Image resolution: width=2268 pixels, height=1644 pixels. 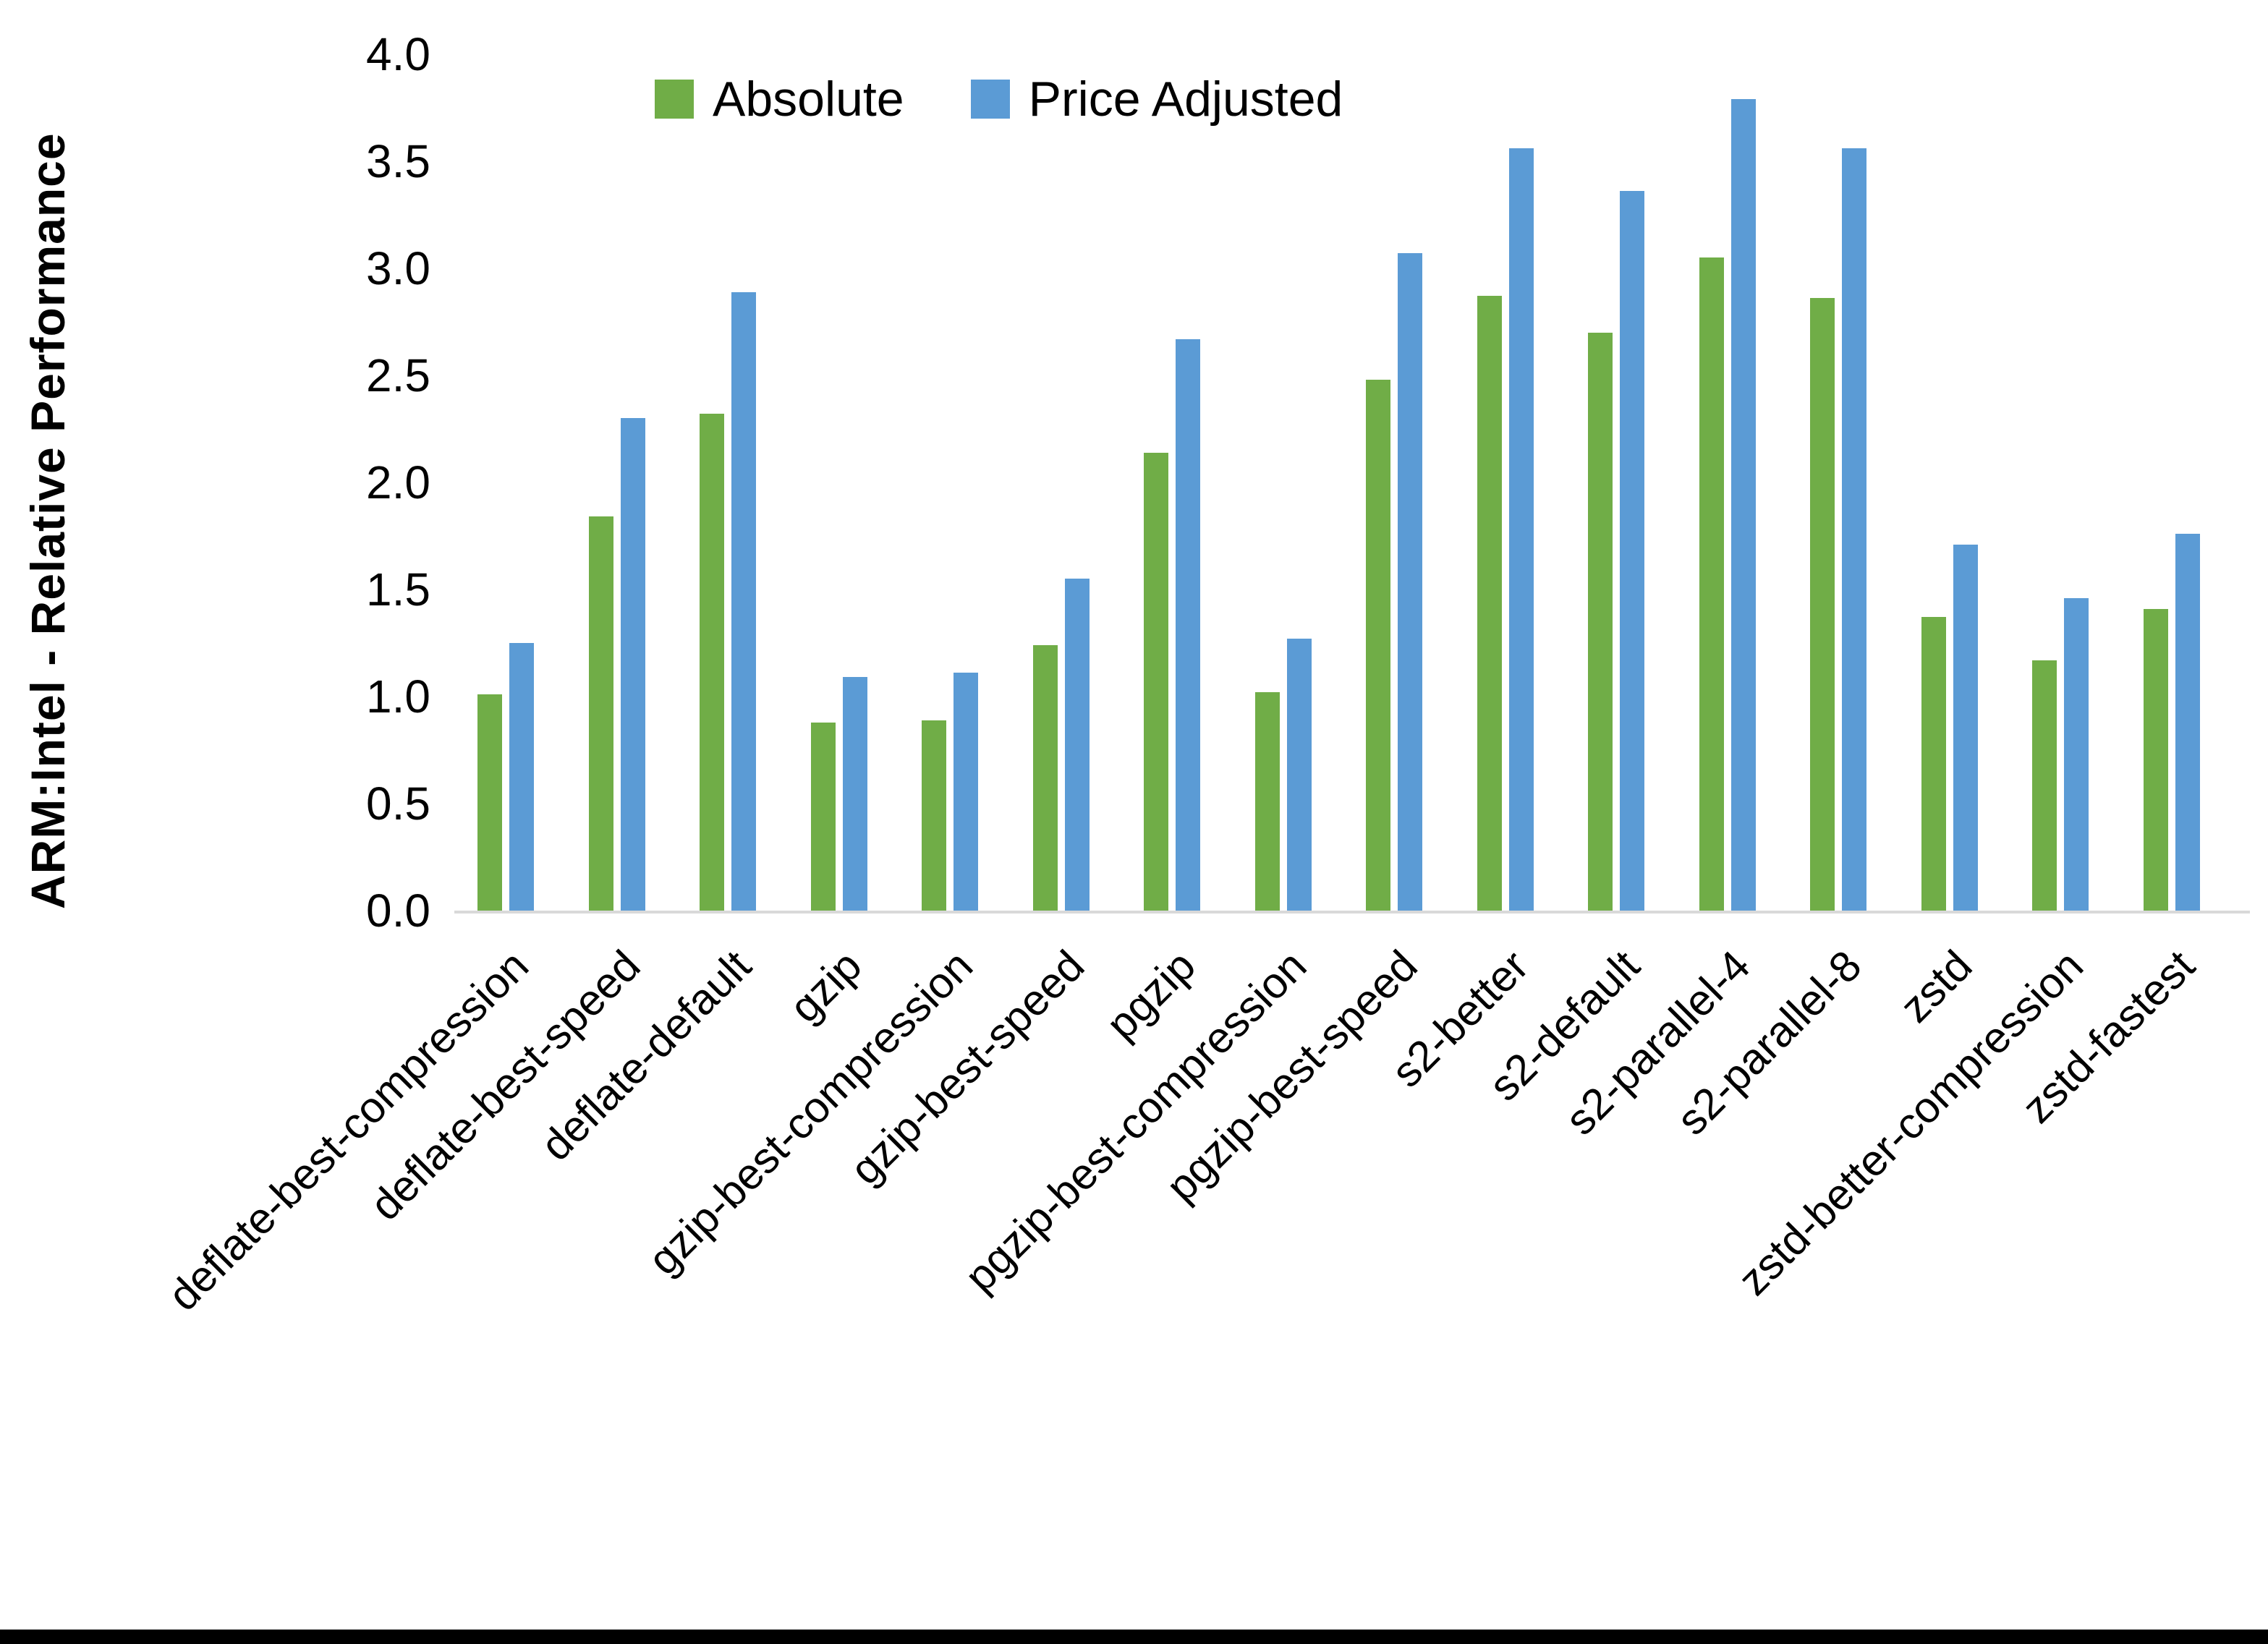 What do you see at coordinates (1521, 529) in the screenshot?
I see `bar-price-adjusted-s2-better` at bounding box center [1521, 529].